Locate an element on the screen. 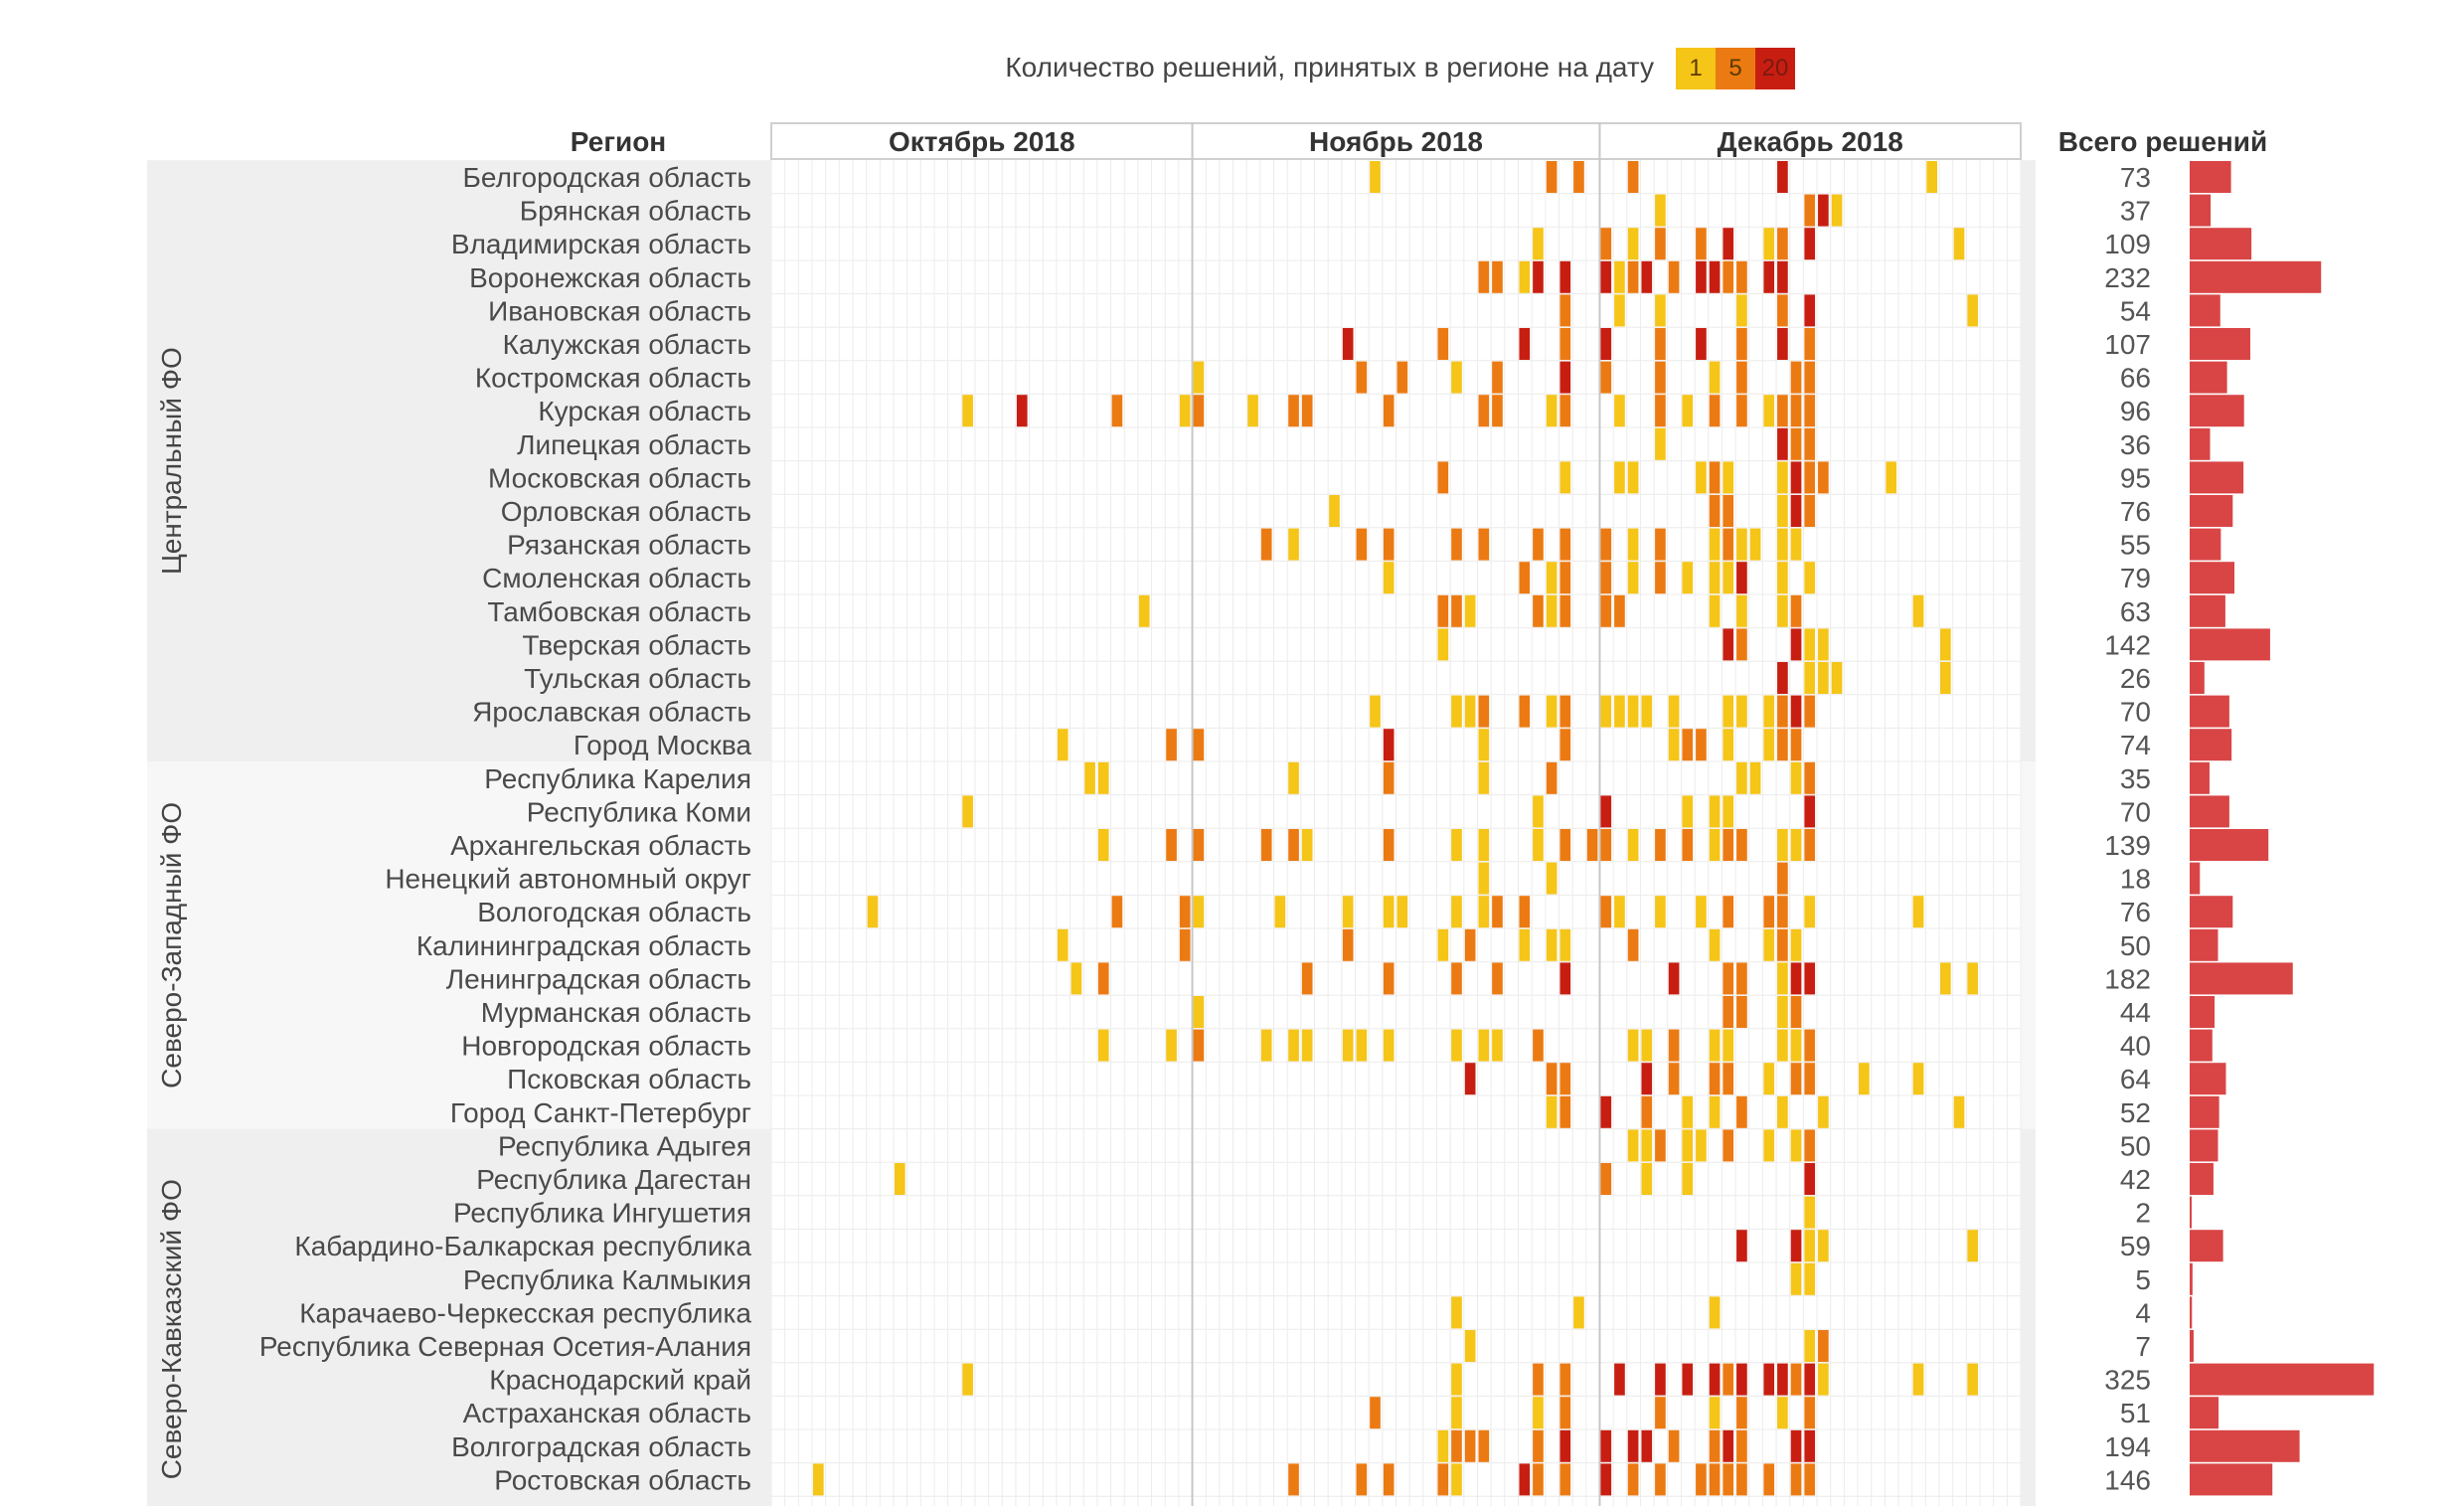 The image size is (2464, 1506). total-bars is located at coordinates (2283, 828).